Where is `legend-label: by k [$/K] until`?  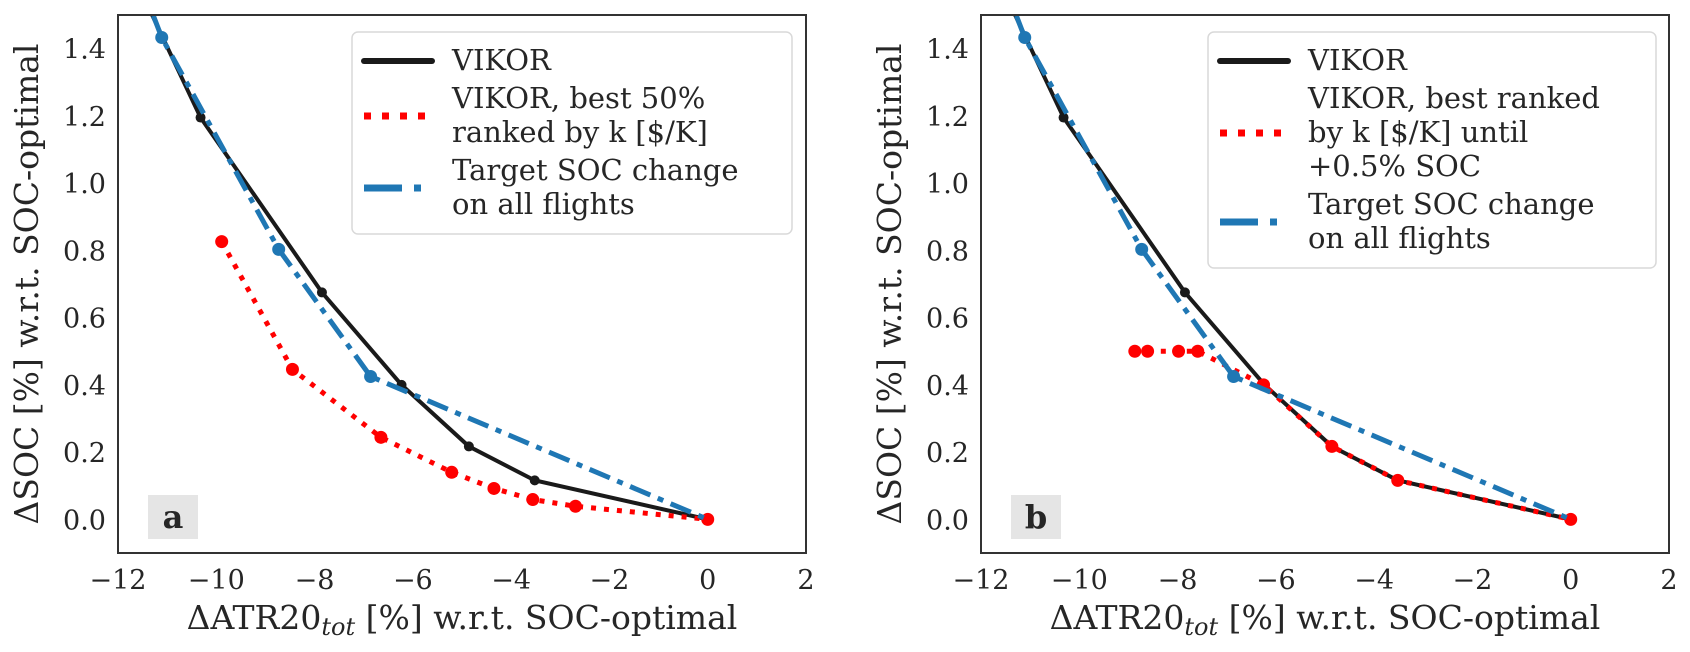
legend-label: by k [$/K] until is located at coordinates (1418, 132).